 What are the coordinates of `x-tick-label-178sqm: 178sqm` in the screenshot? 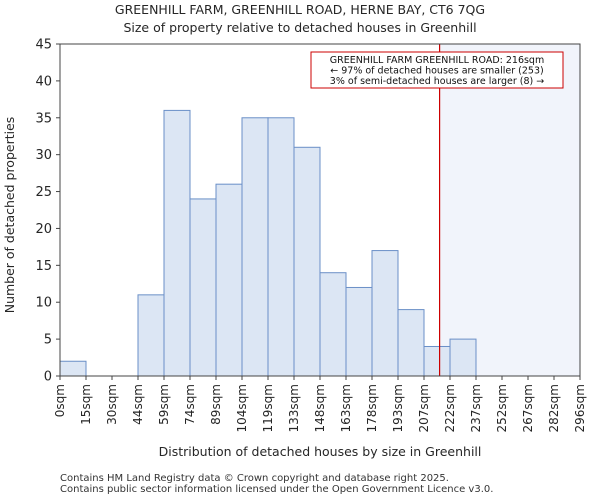 It's located at (372, 408).